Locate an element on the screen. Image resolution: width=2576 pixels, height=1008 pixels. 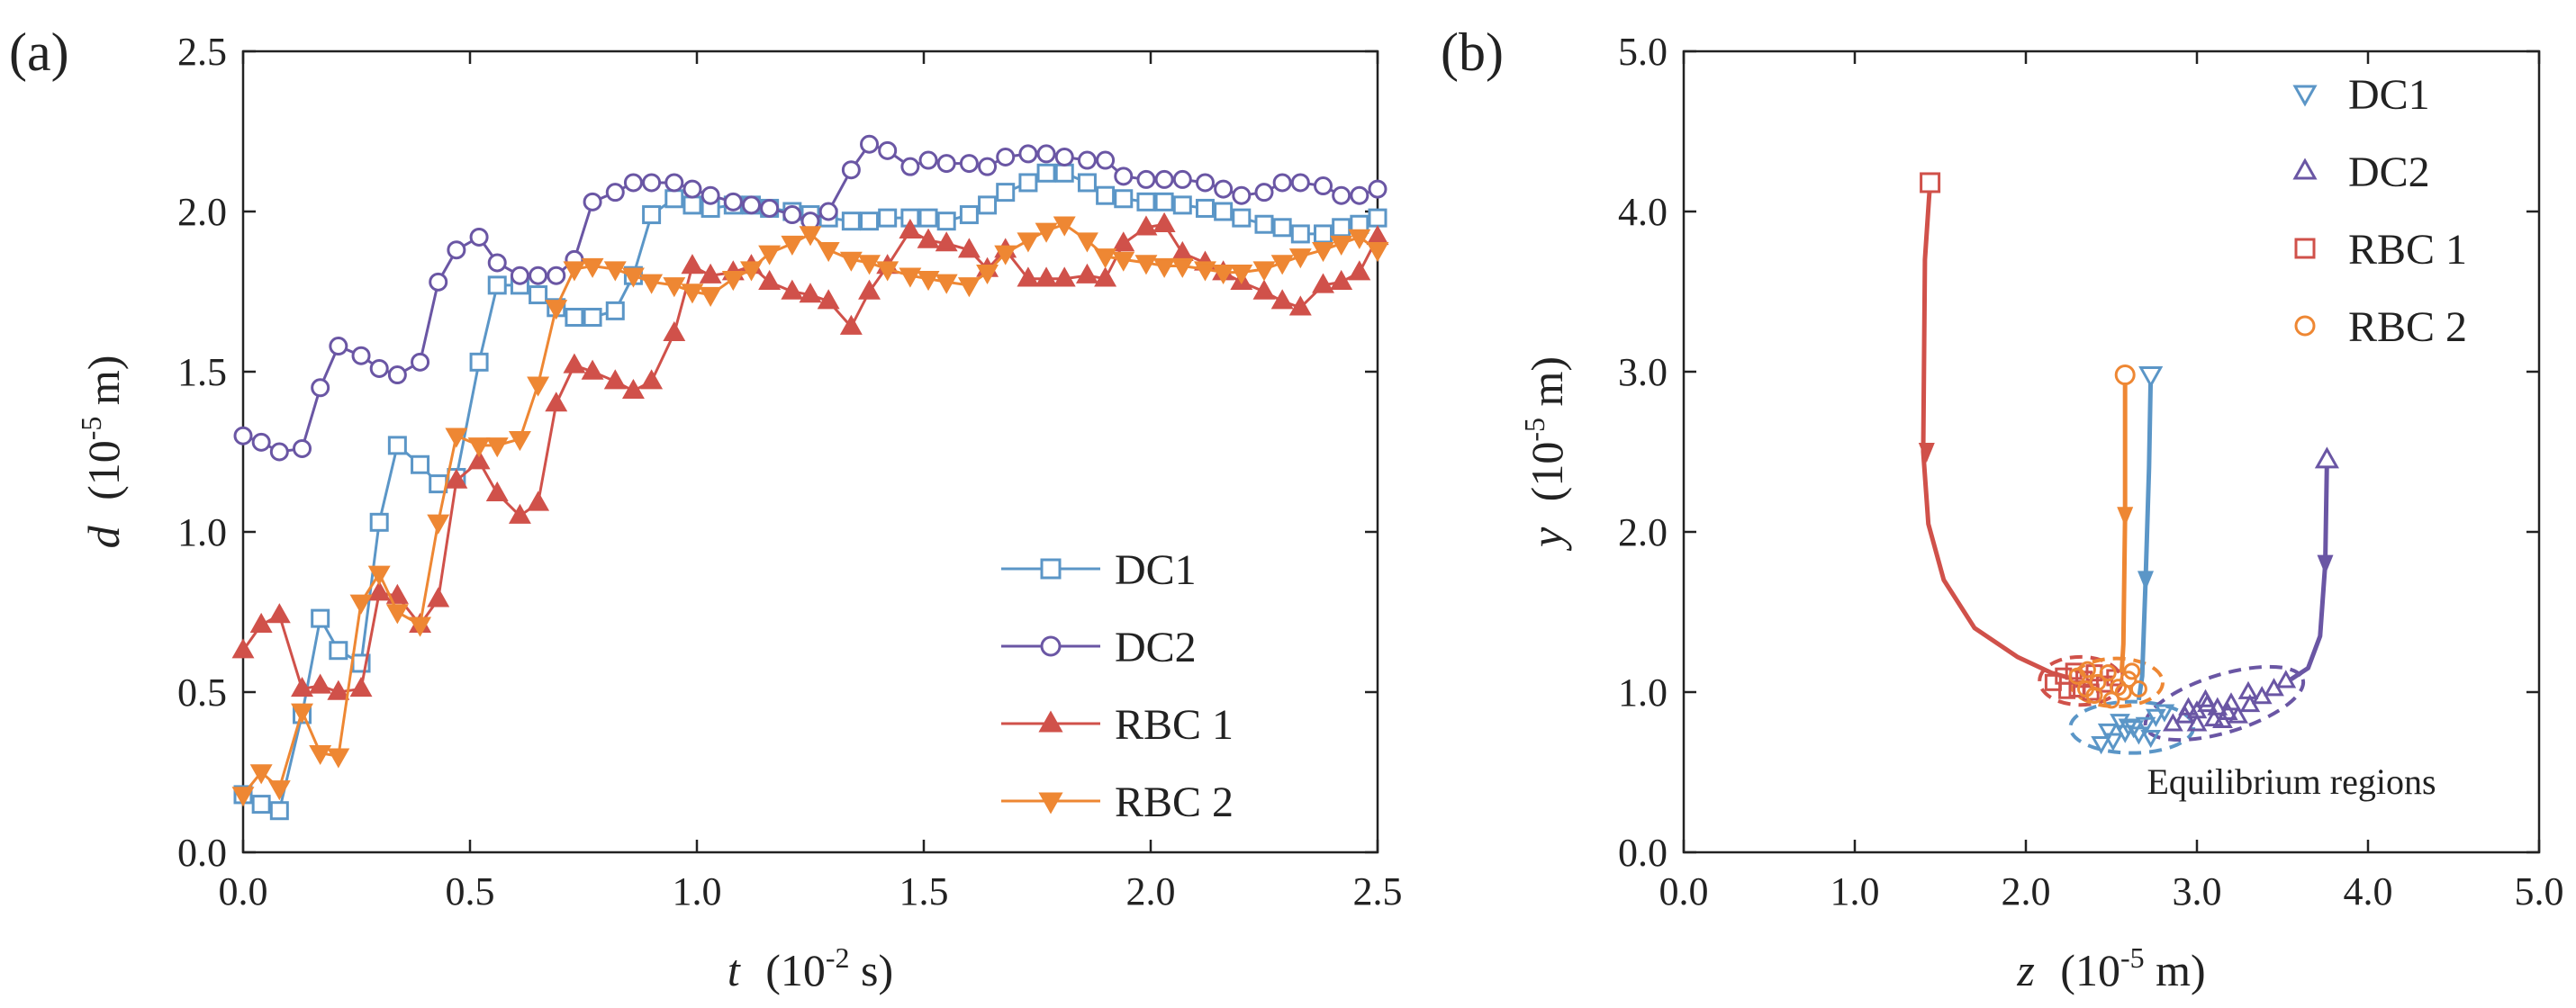
trajectory-dc1 is located at coordinates (2145, 538).